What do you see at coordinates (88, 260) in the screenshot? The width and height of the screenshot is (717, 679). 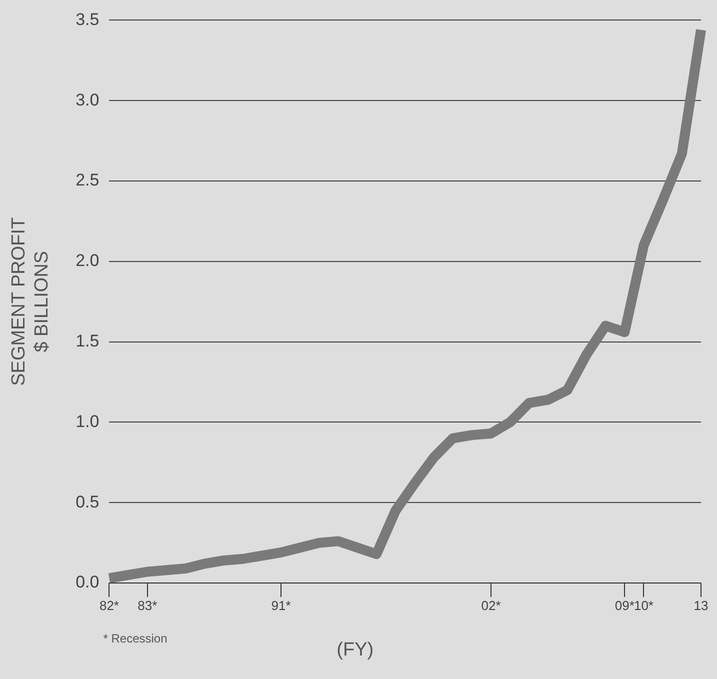 I see `y-tick-label: 2.0` at bounding box center [88, 260].